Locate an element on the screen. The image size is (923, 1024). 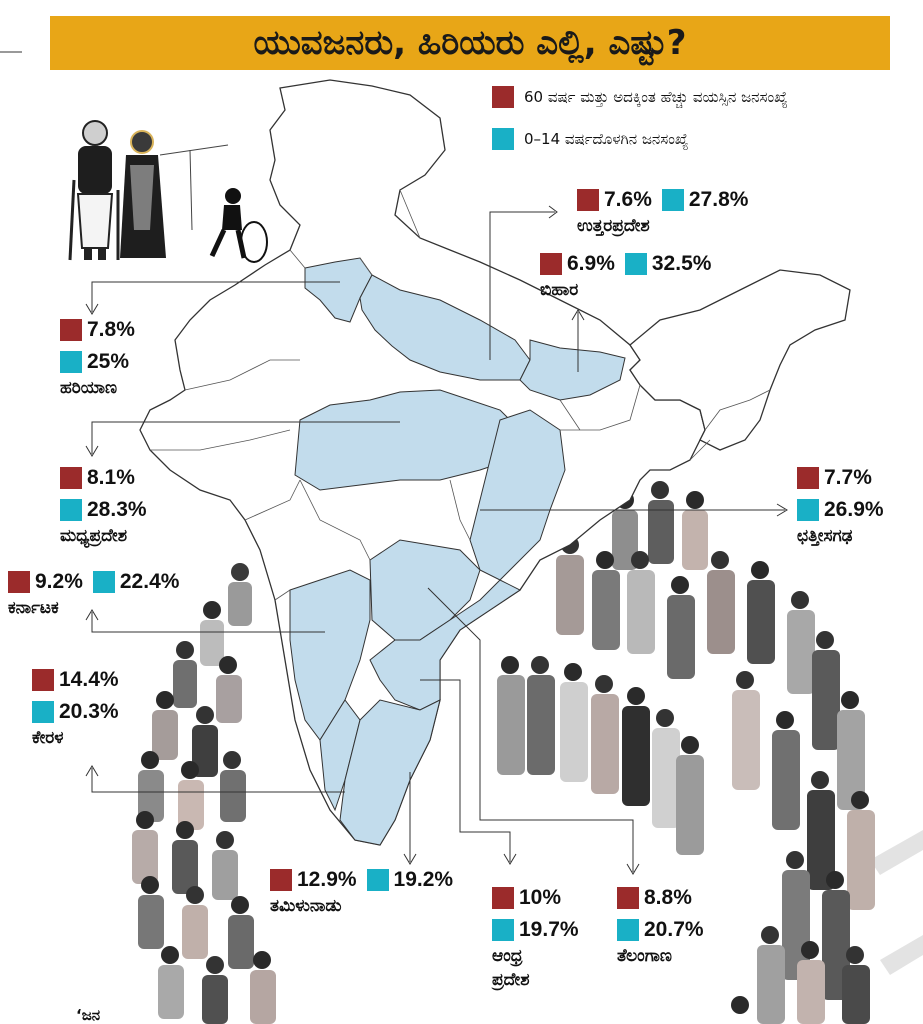
page-title: ಯುವಜನರು, ಹಿರಿಯರು ಎಲ್ಲಿ, ಎಷ್ಟು? is located at coordinates (470, 43).